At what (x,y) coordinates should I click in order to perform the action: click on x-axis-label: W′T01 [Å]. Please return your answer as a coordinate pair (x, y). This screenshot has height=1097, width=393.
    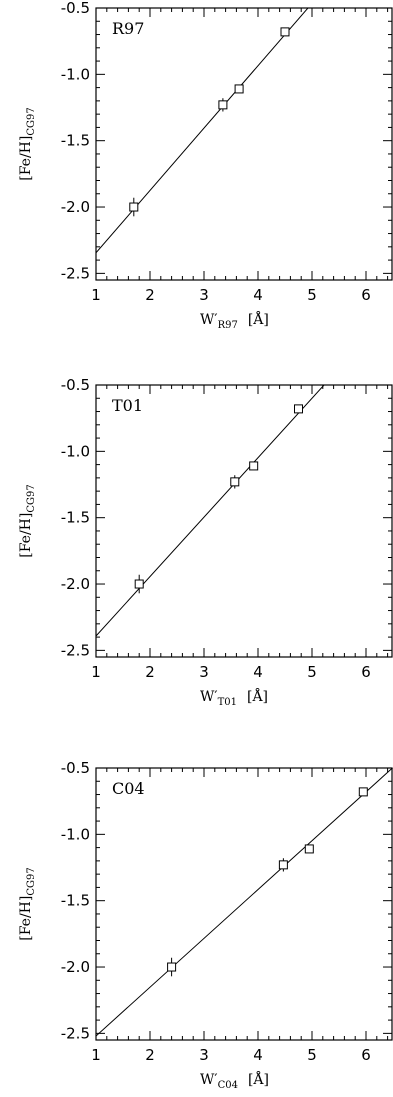
    Looking at the image, I should click on (234, 697).